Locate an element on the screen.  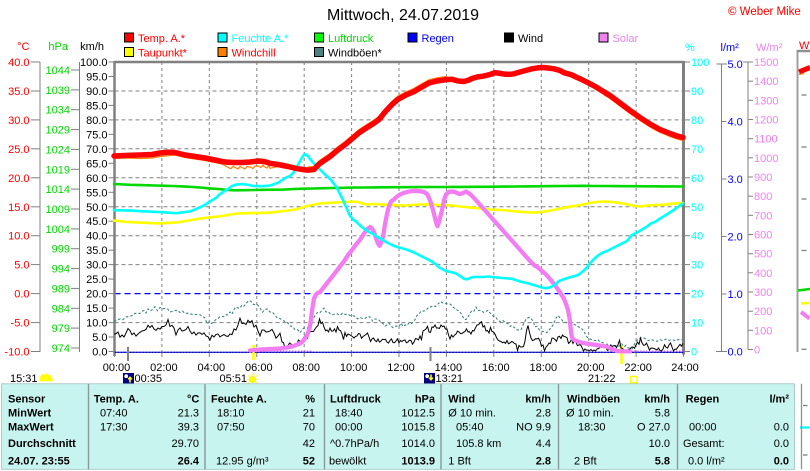
svg-text: 4.0 is located at coordinates (735, 123).